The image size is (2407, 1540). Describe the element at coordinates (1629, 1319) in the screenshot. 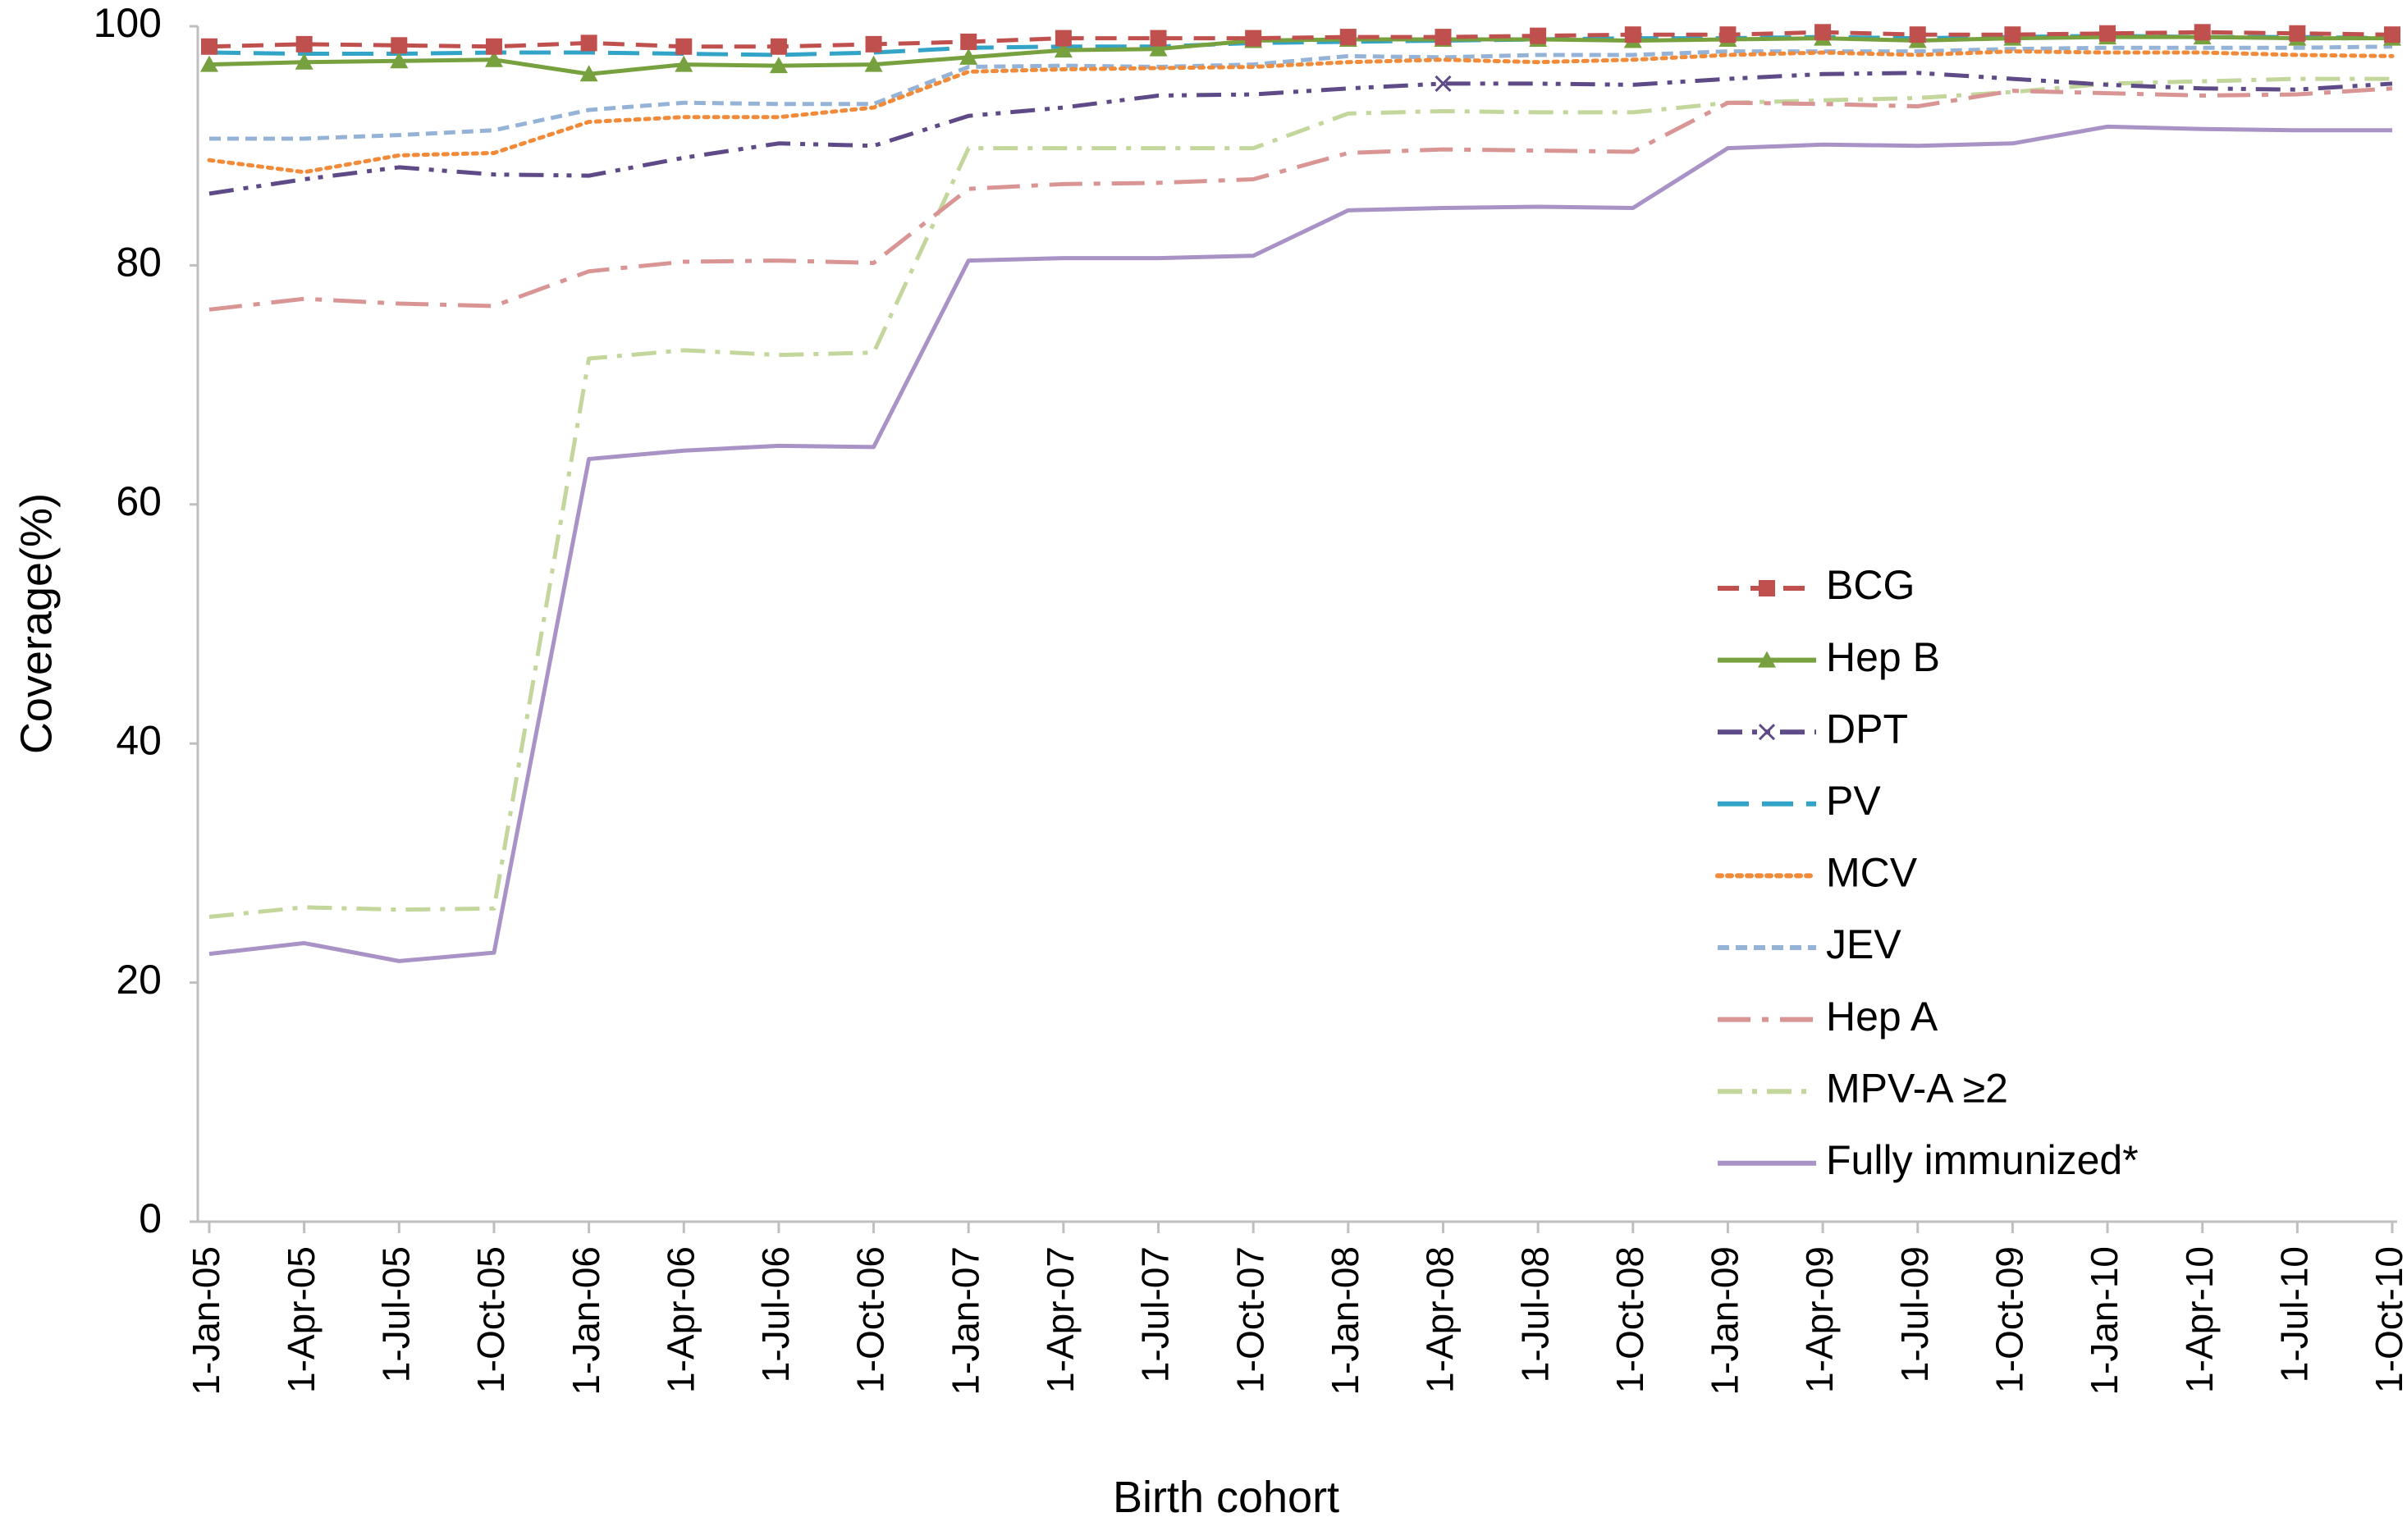

I see `x-tick-label: 1-Oct-08` at that location.